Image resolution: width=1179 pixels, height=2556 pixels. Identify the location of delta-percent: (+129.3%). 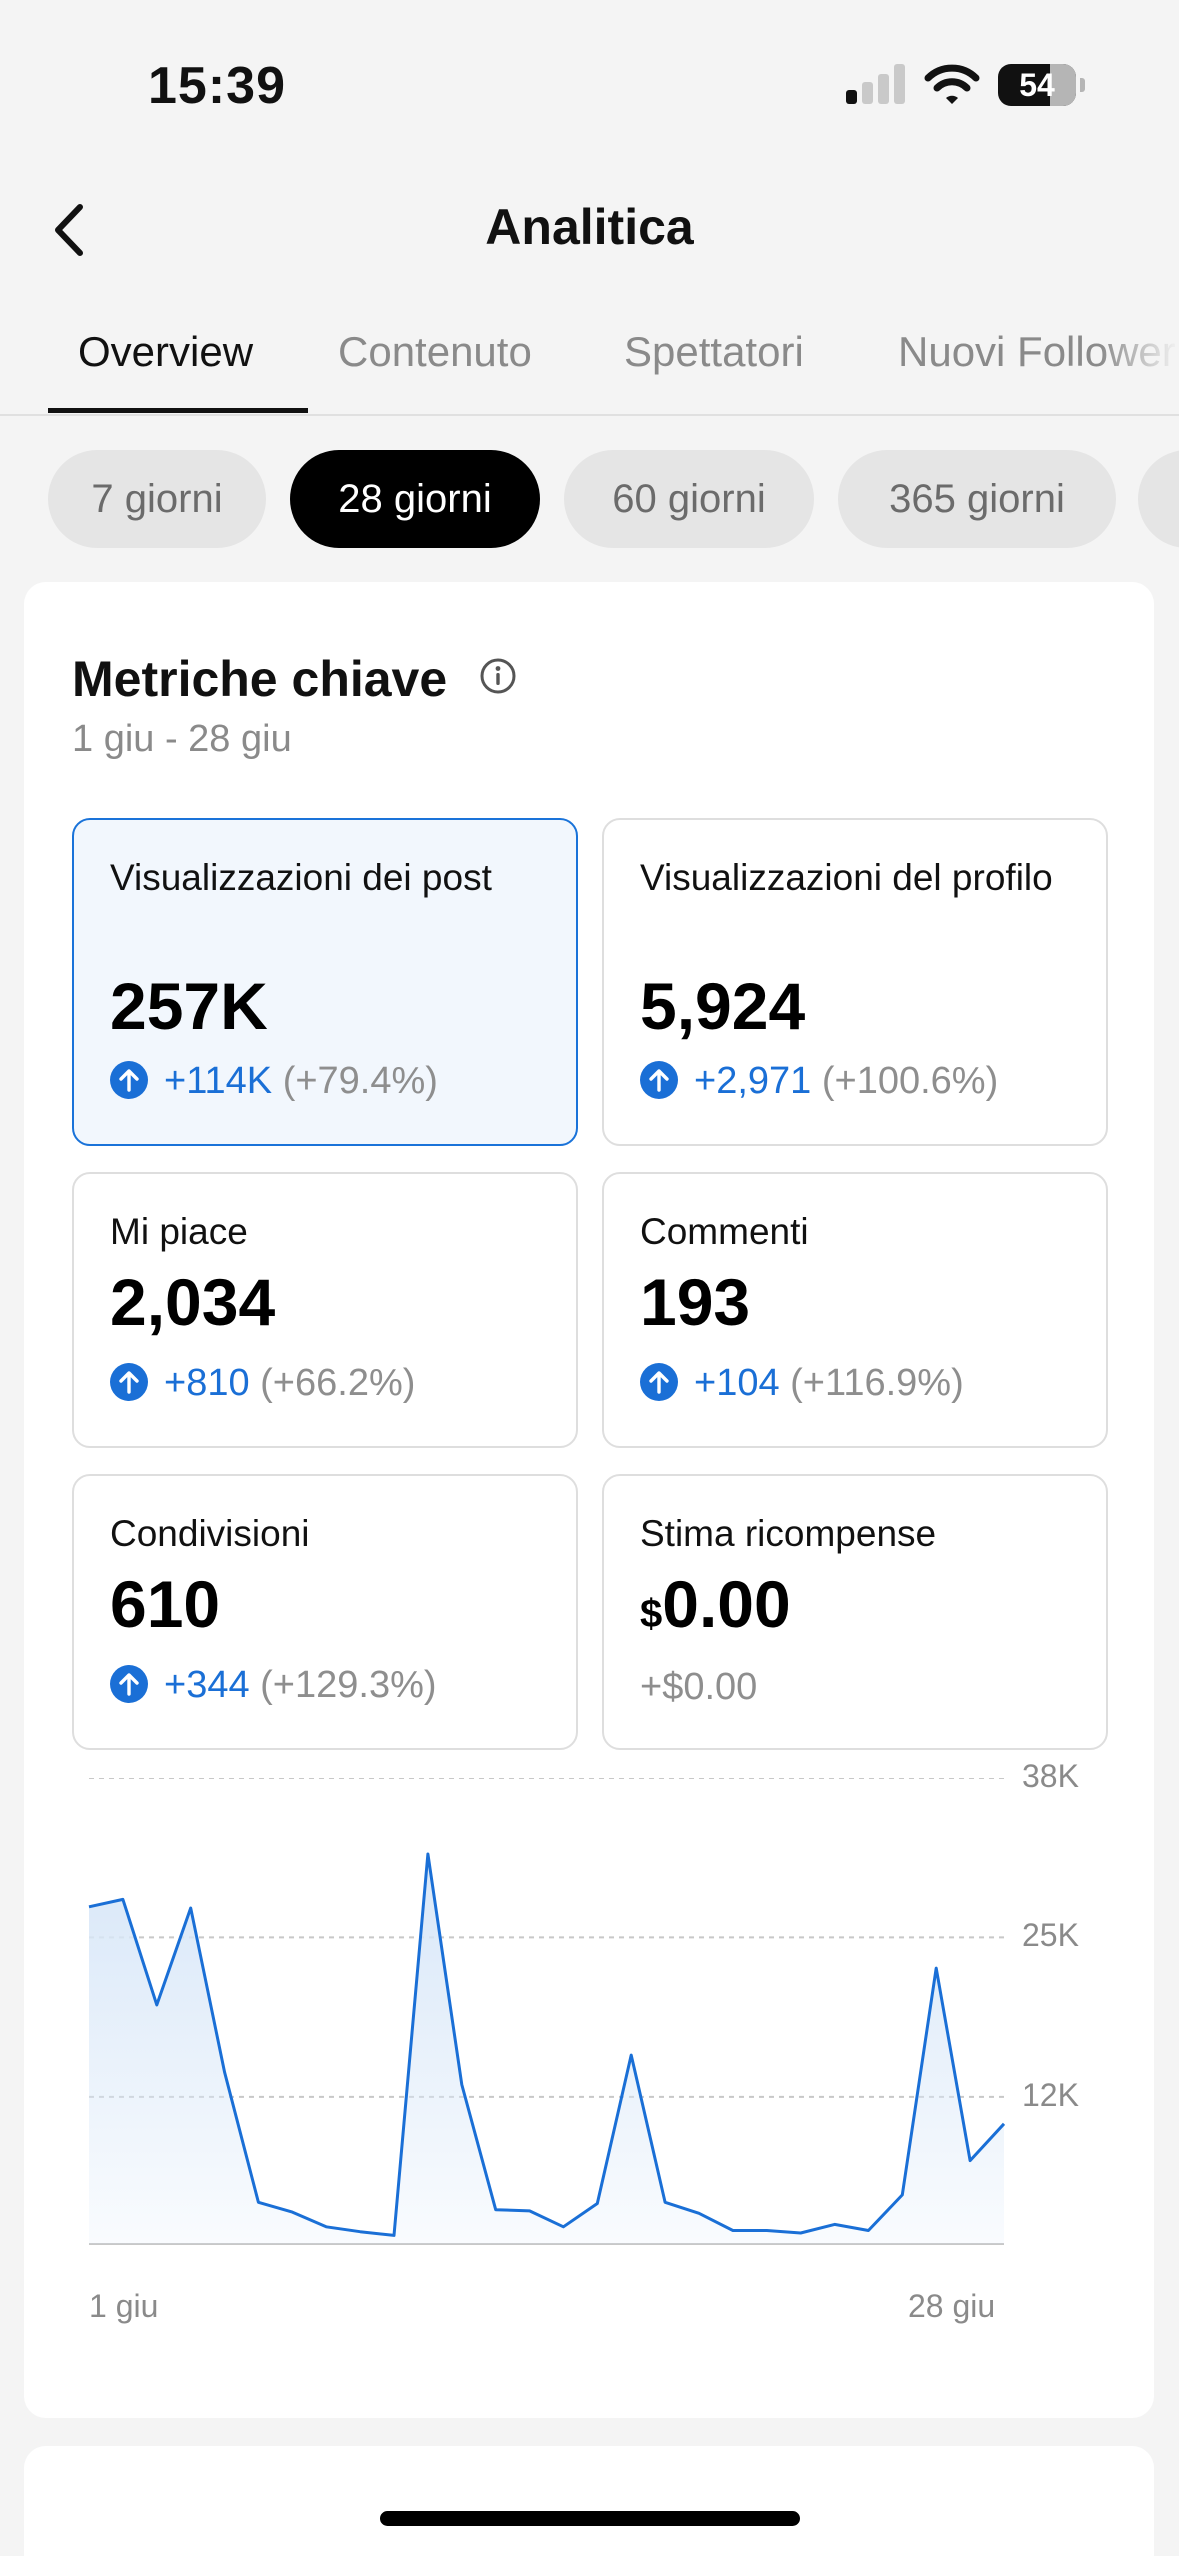
(348, 1685).